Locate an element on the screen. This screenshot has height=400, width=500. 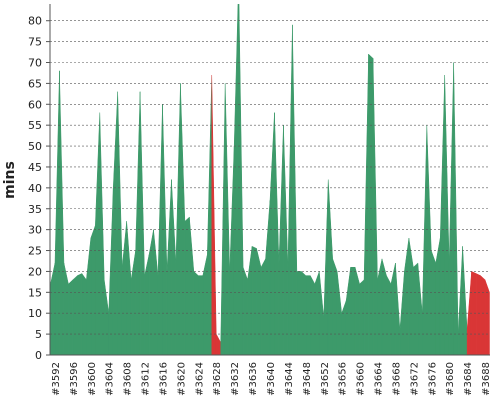
x-tick-label: #3688 is located at coordinates (486, 379).